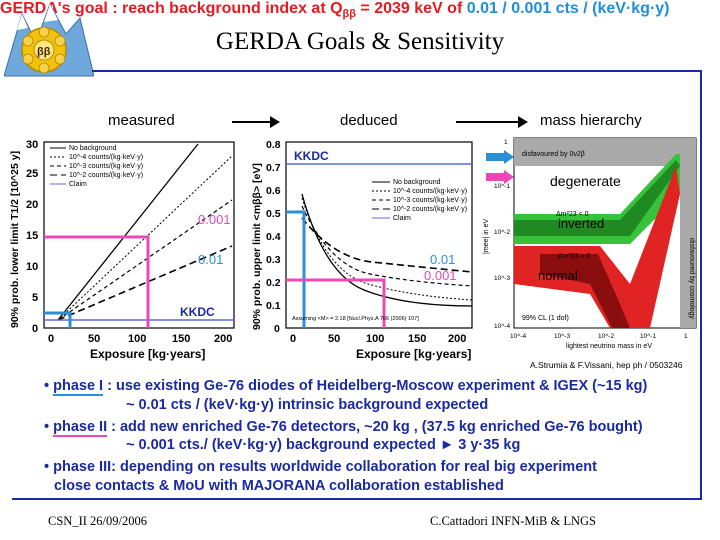 The image size is (720, 540). What do you see at coordinates (106, 175) in the screenshot?
I see `p1-legend: 10^-2 counts/(kg·keV·y)` at bounding box center [106, 175].